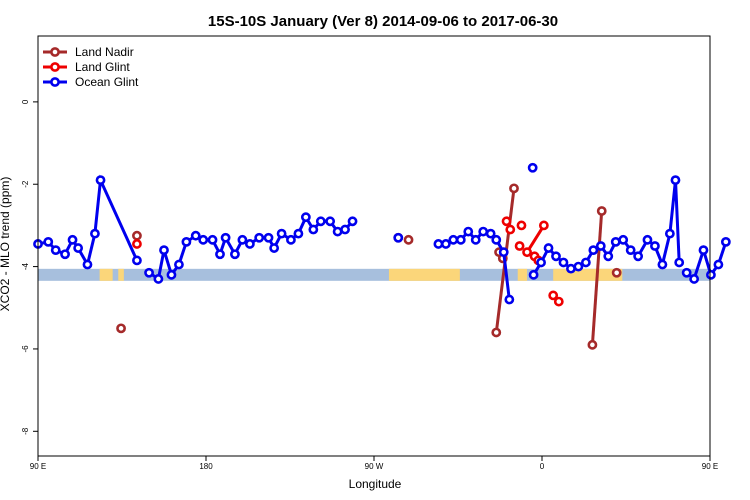  I want to click on ocean-band, so click(374, 274).